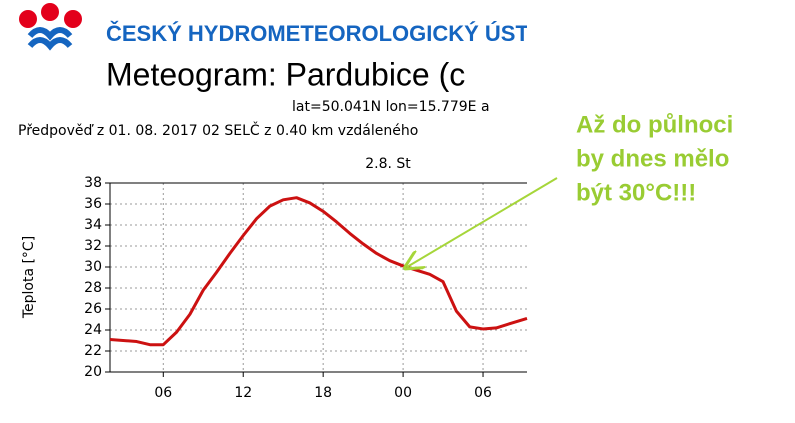 The image size is (795, 423). Describe the element at coordinates (93, 225) in the screenshot. I see `y-tick-label: 34` at that location.